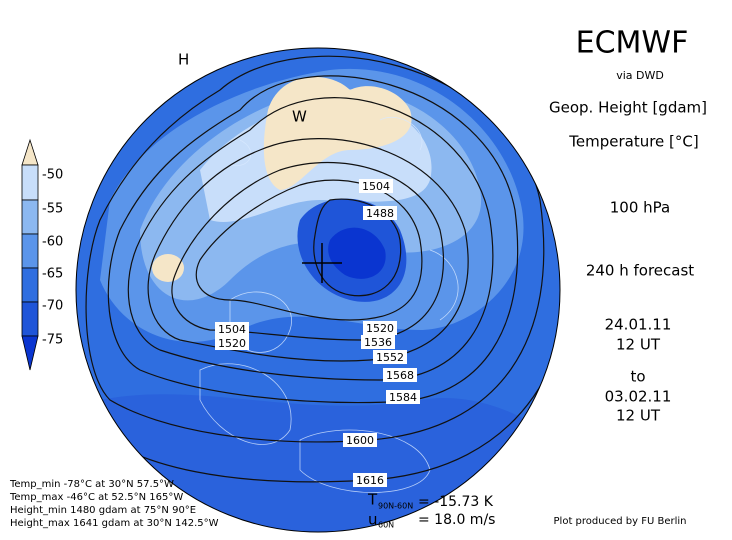 The image size is (732, 540). I want to click on legend-label: -50, so click(52, 175).